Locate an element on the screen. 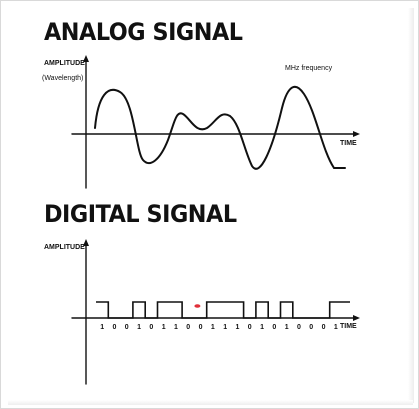  analog-y-axis-arrow is located at coordinates (86, 58).